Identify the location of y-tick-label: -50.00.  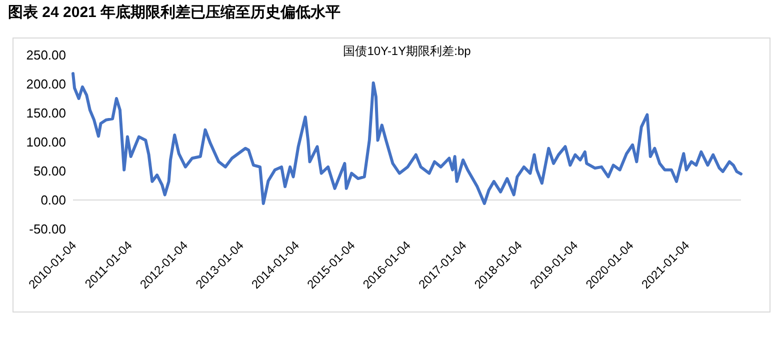
(47, 229).